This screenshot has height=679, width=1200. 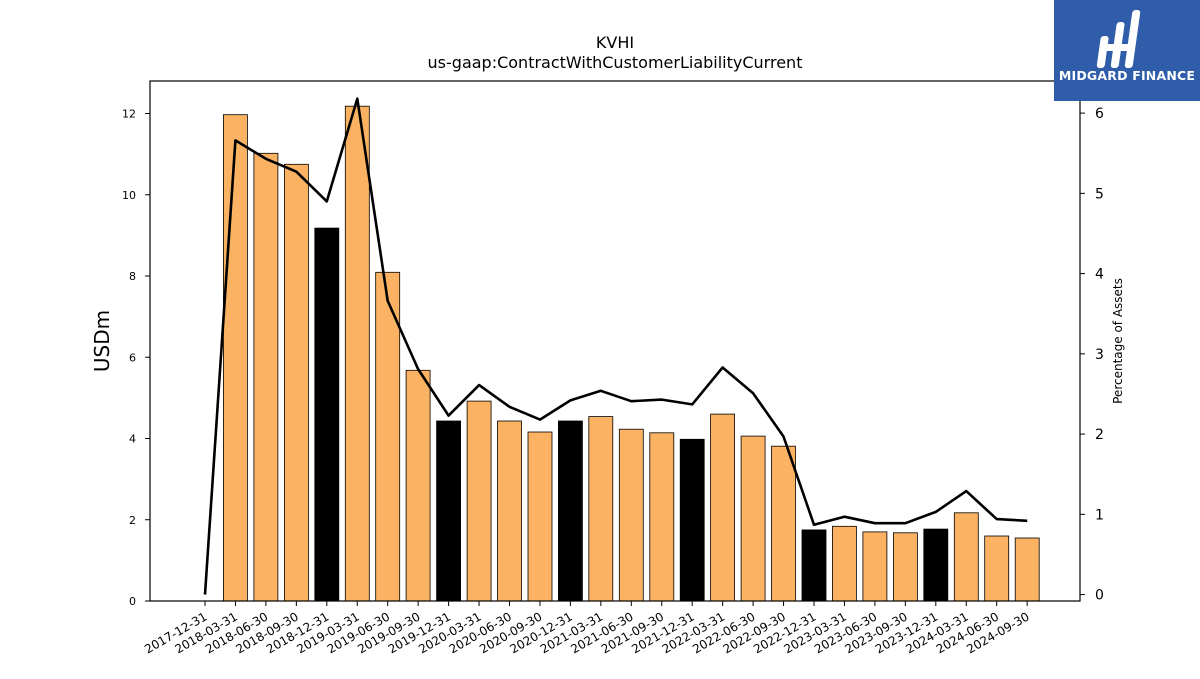 I want to click on midgard-finance-logo: MIDGARD FINANCE, so click(x=1127, y=50).